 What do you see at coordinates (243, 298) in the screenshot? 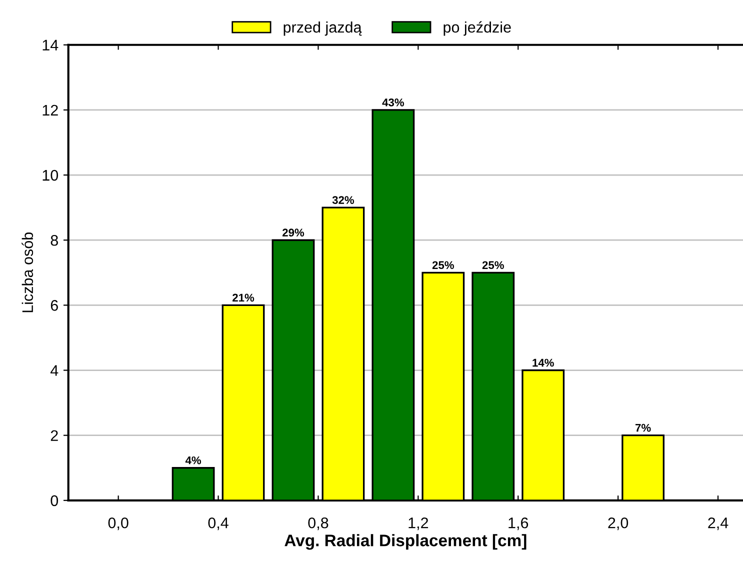
I see `annotation: 21%` at bounding box center [243, 298].